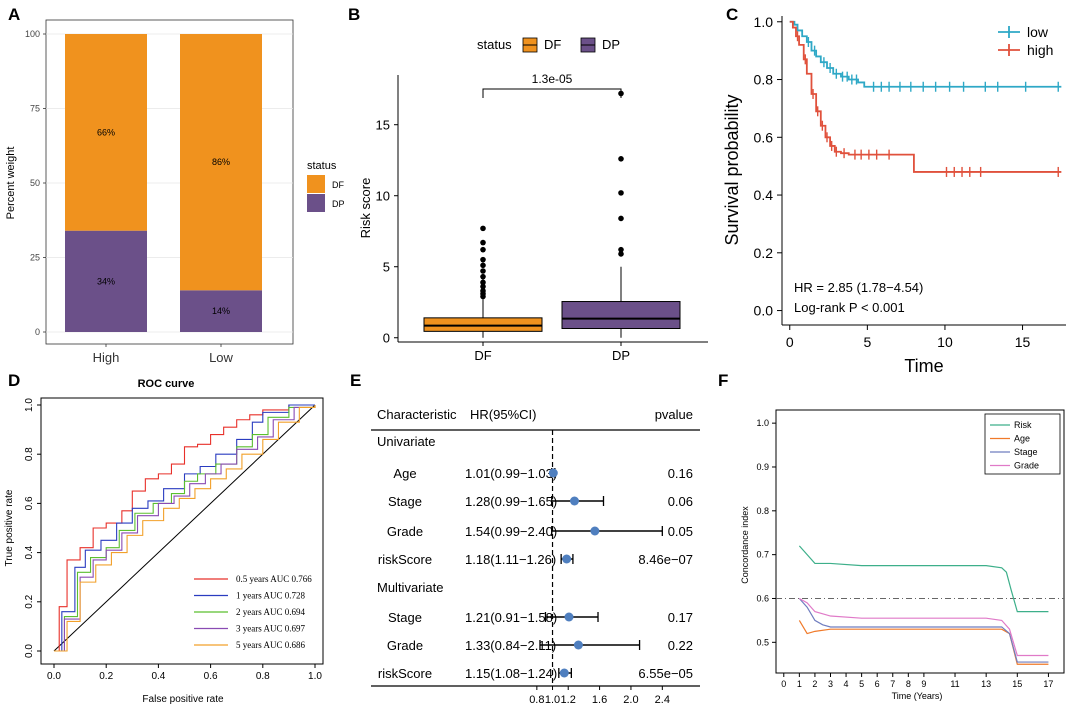 The width and height of the screenshot is (1072, 708). I want to click on y-tick-label-a: 0, so click(37, 332).